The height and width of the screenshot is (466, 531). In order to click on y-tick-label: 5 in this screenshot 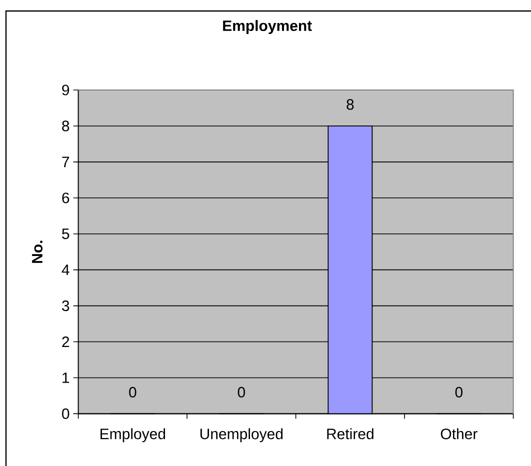, I will do `click(66, 234)`.